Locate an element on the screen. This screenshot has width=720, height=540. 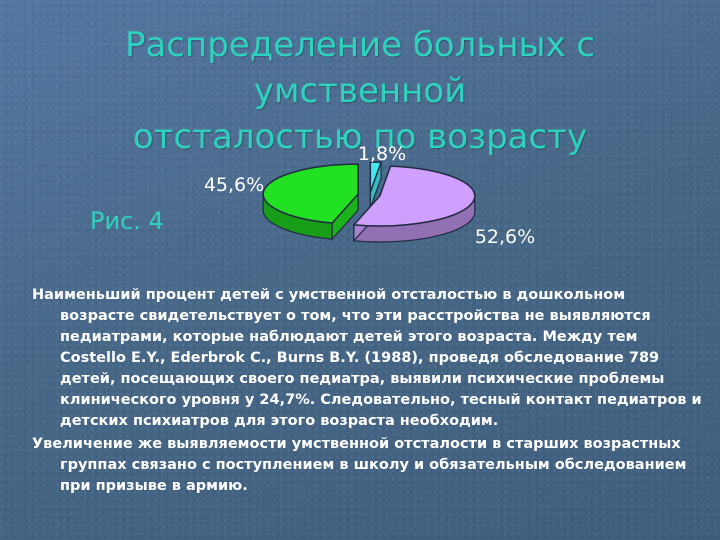
title-line-2: отсталостью по возрасту is located at coordinates (360, 137).